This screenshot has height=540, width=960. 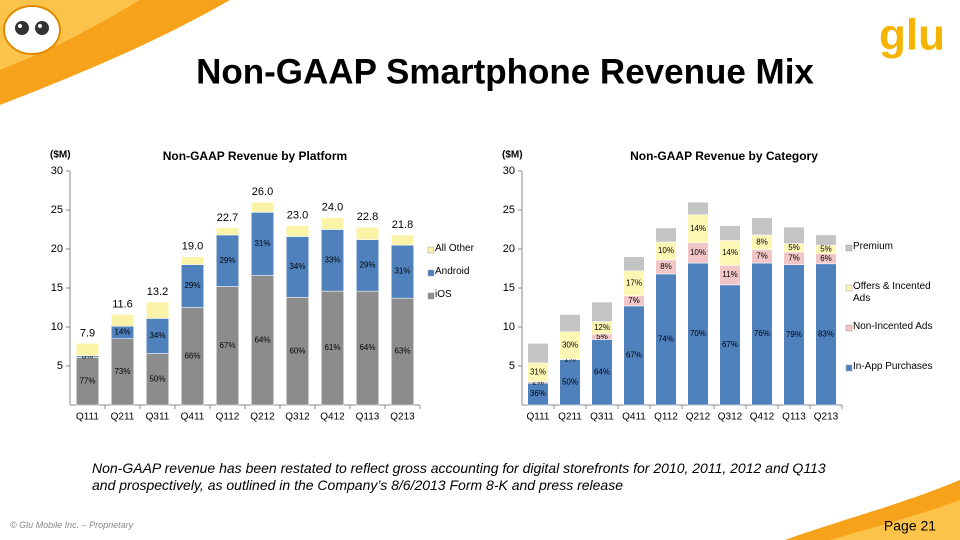 What do you see at coordinates (512, 155) in the screenshot?
I see `y-axis-label: ($M)` at bounding box center [512, 155].